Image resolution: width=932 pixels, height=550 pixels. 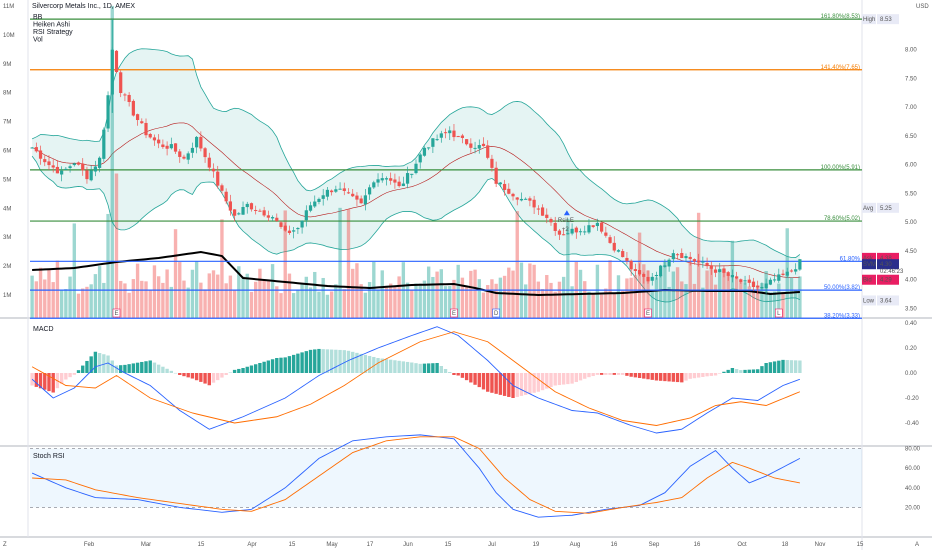 I want to click on macd-tick: 0.20, so click(x=911, y=349).